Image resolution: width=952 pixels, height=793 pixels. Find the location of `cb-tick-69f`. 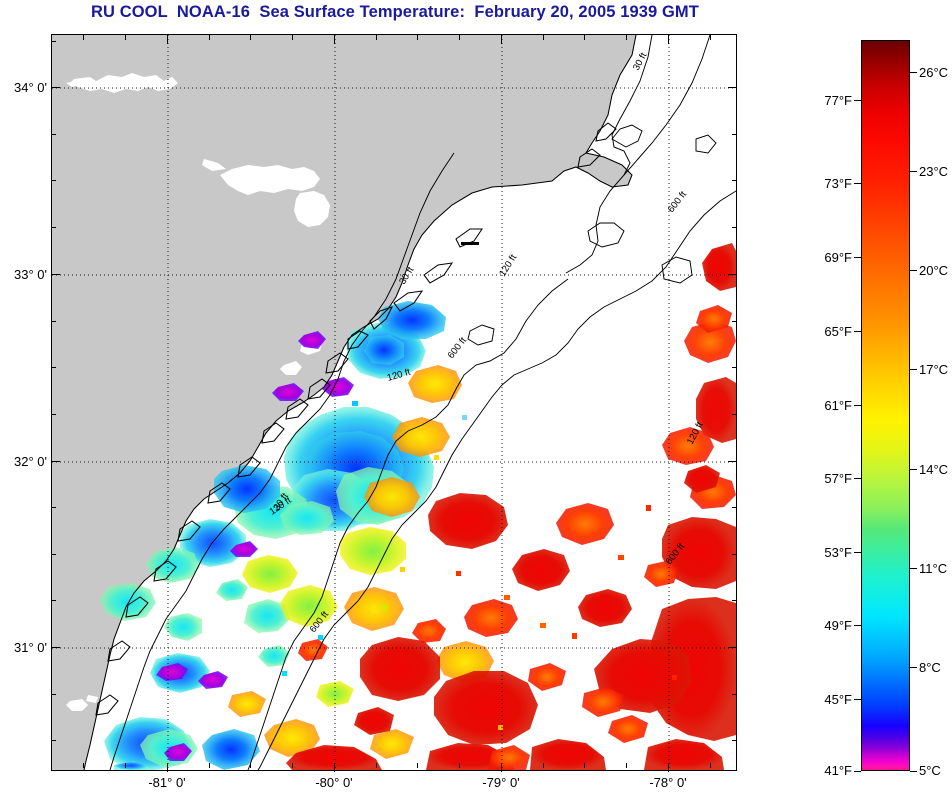

cb-tick-69f is located at coordinates (857, 257).